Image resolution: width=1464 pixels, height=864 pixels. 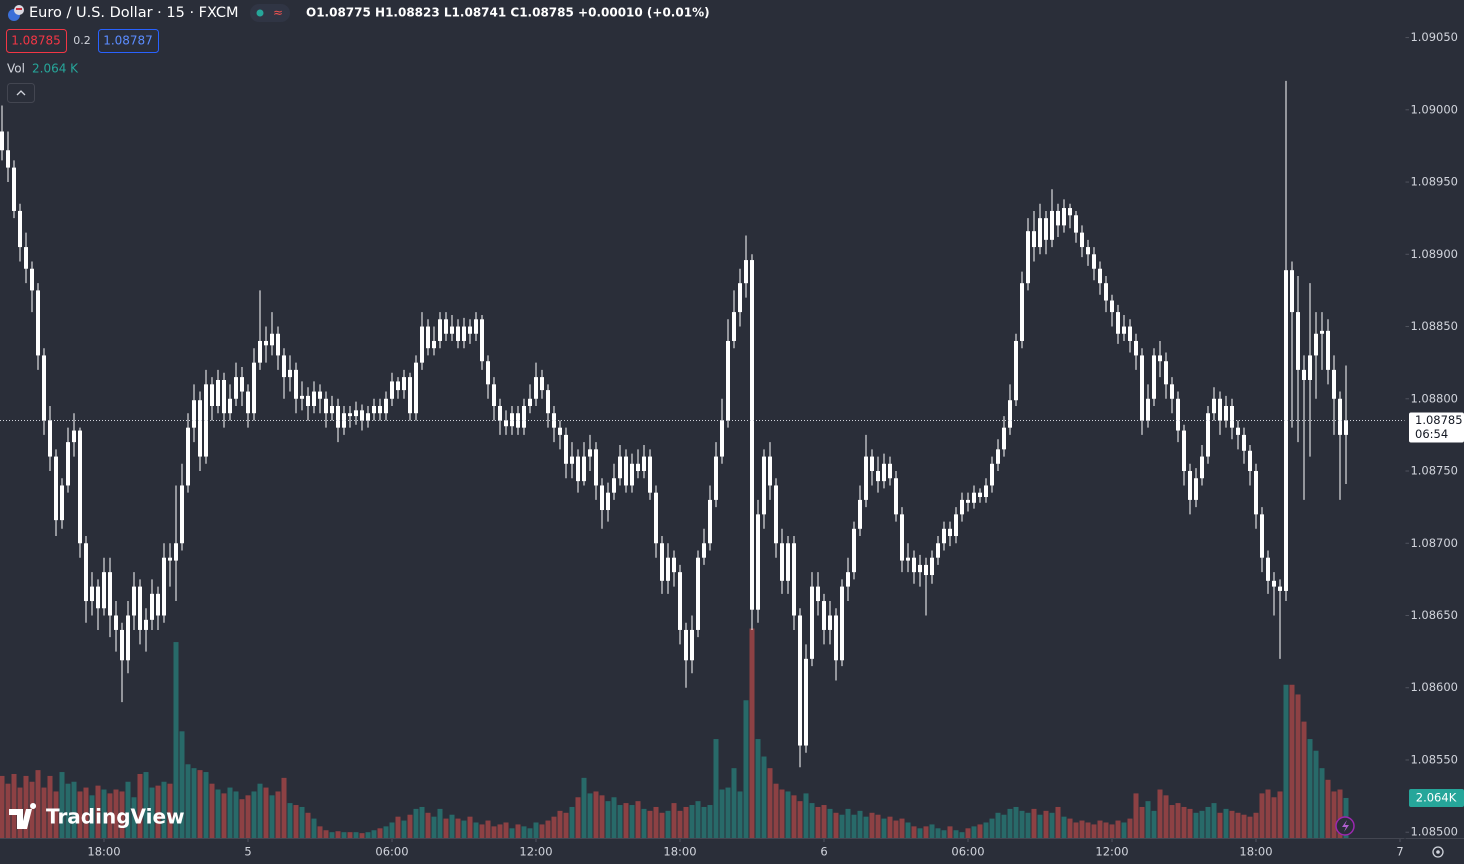 What do you see at coordinates (36, 41) in the screenshot?
I see `sell-button` at bounding box center [36, 41].